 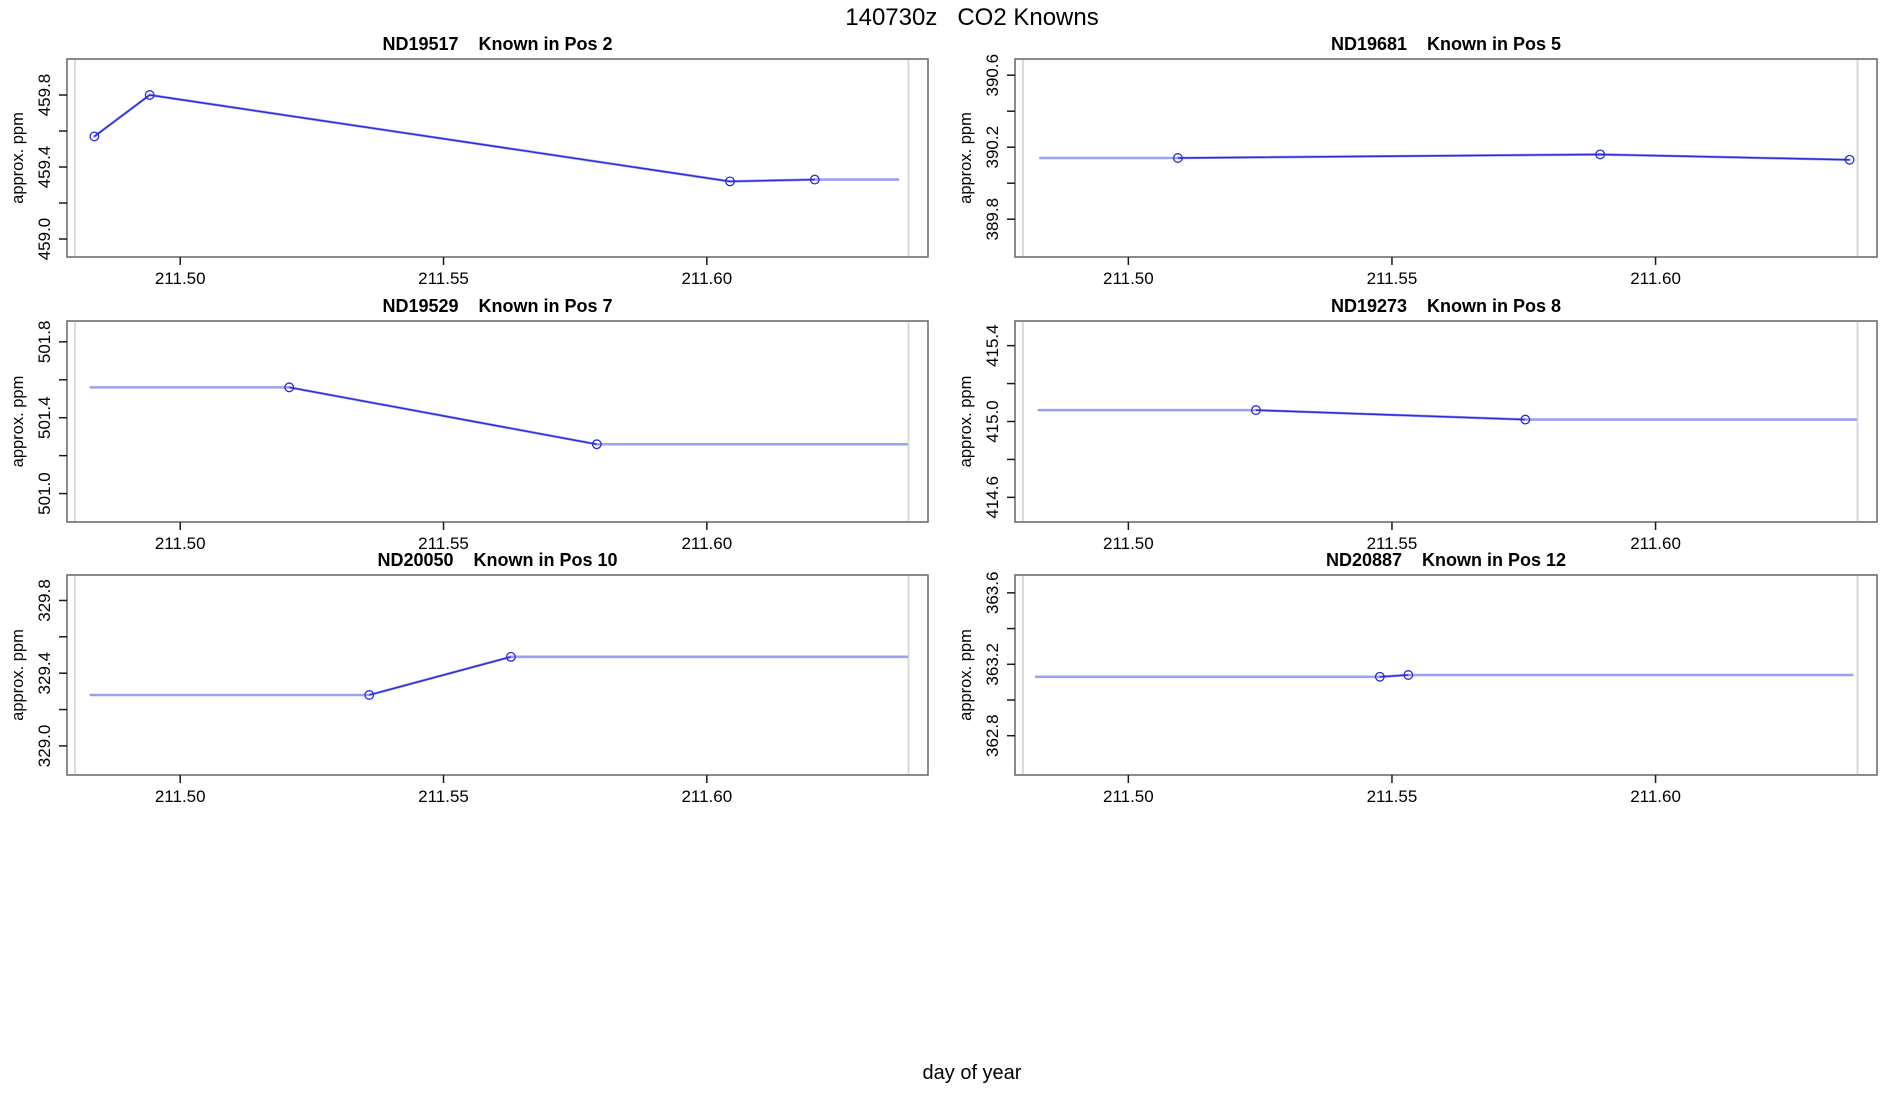 What do you see at coordinates (992, 345) in the screenshot?
I see `y-tick-label: 415.4` at bounding box center [992, 345].